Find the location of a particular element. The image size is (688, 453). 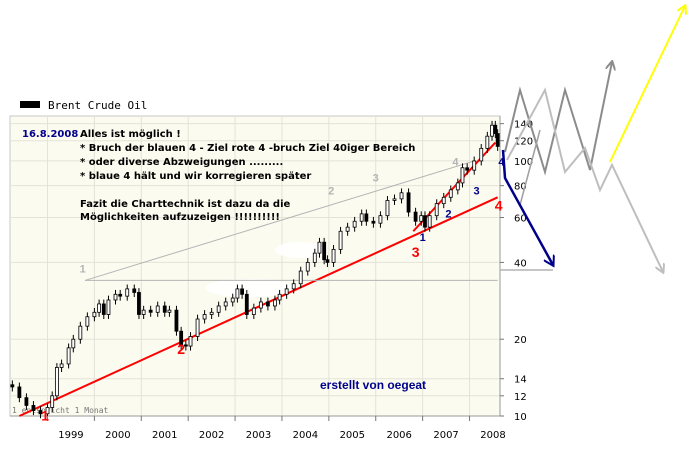

y-tick-label: 140 is located at coordinates (523, 125).